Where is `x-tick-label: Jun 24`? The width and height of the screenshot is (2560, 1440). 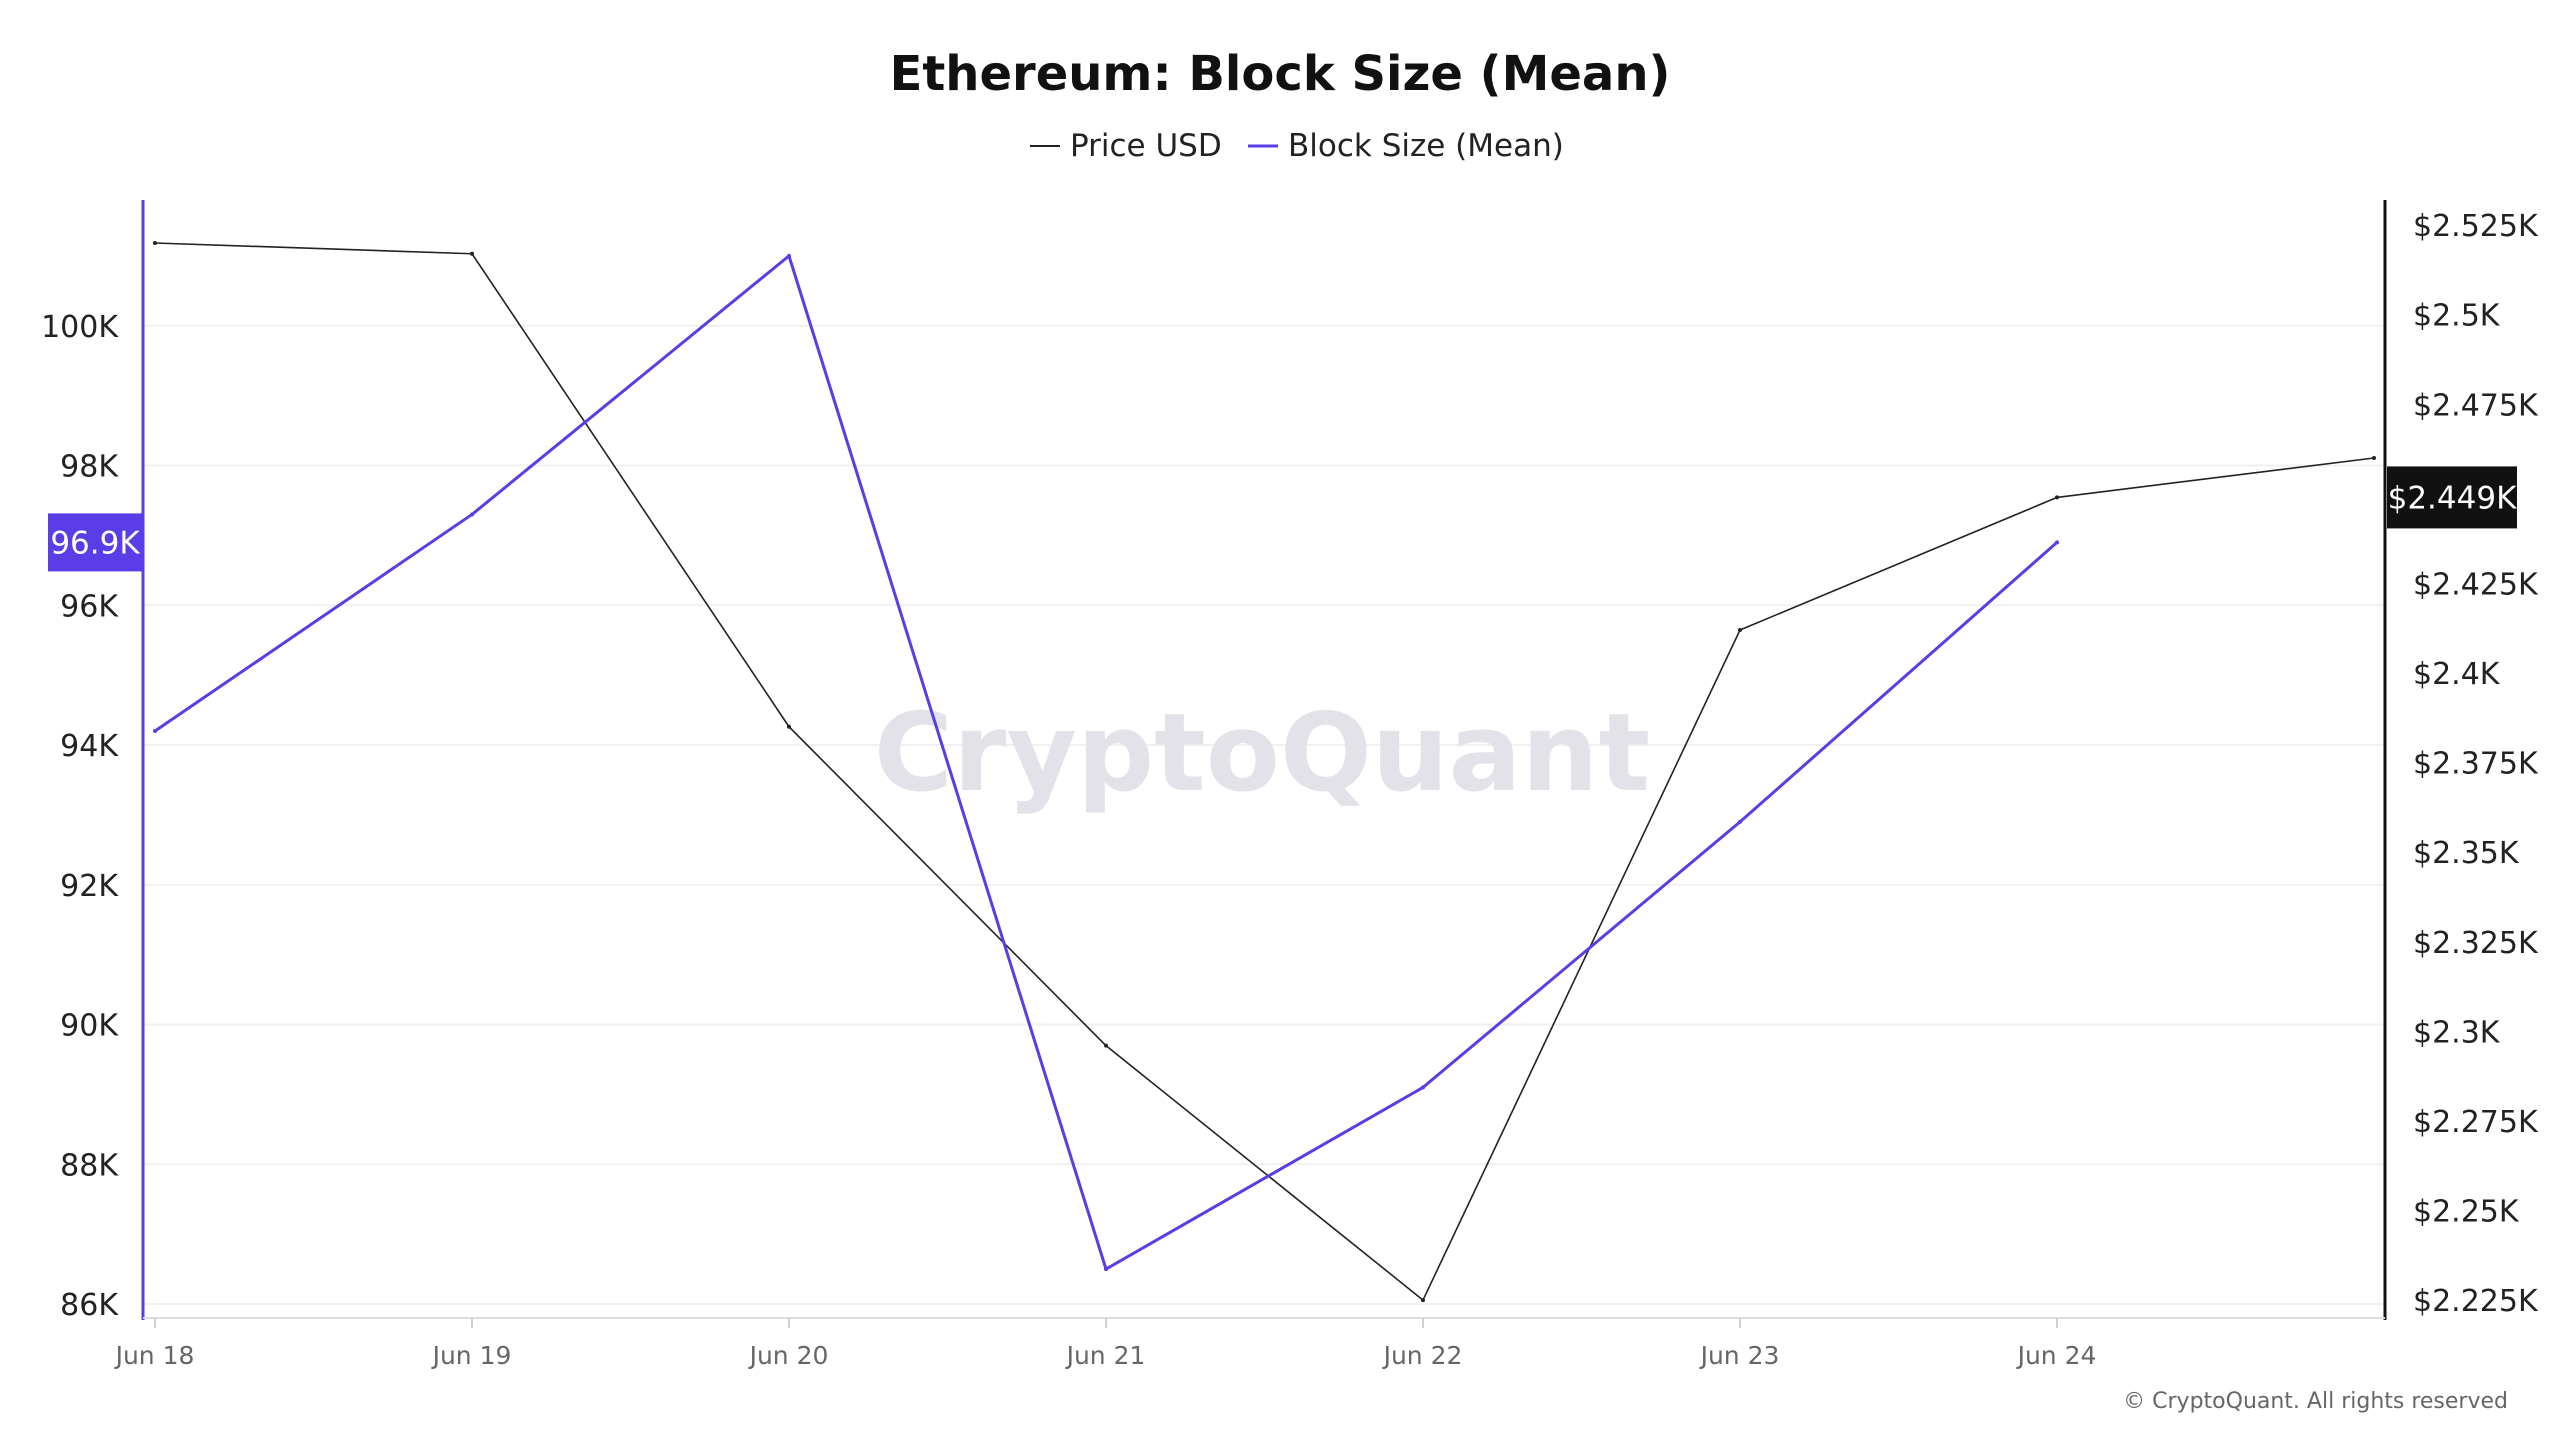 x-tick-label: Jun 24 is located at coordinates (2056, 1355).